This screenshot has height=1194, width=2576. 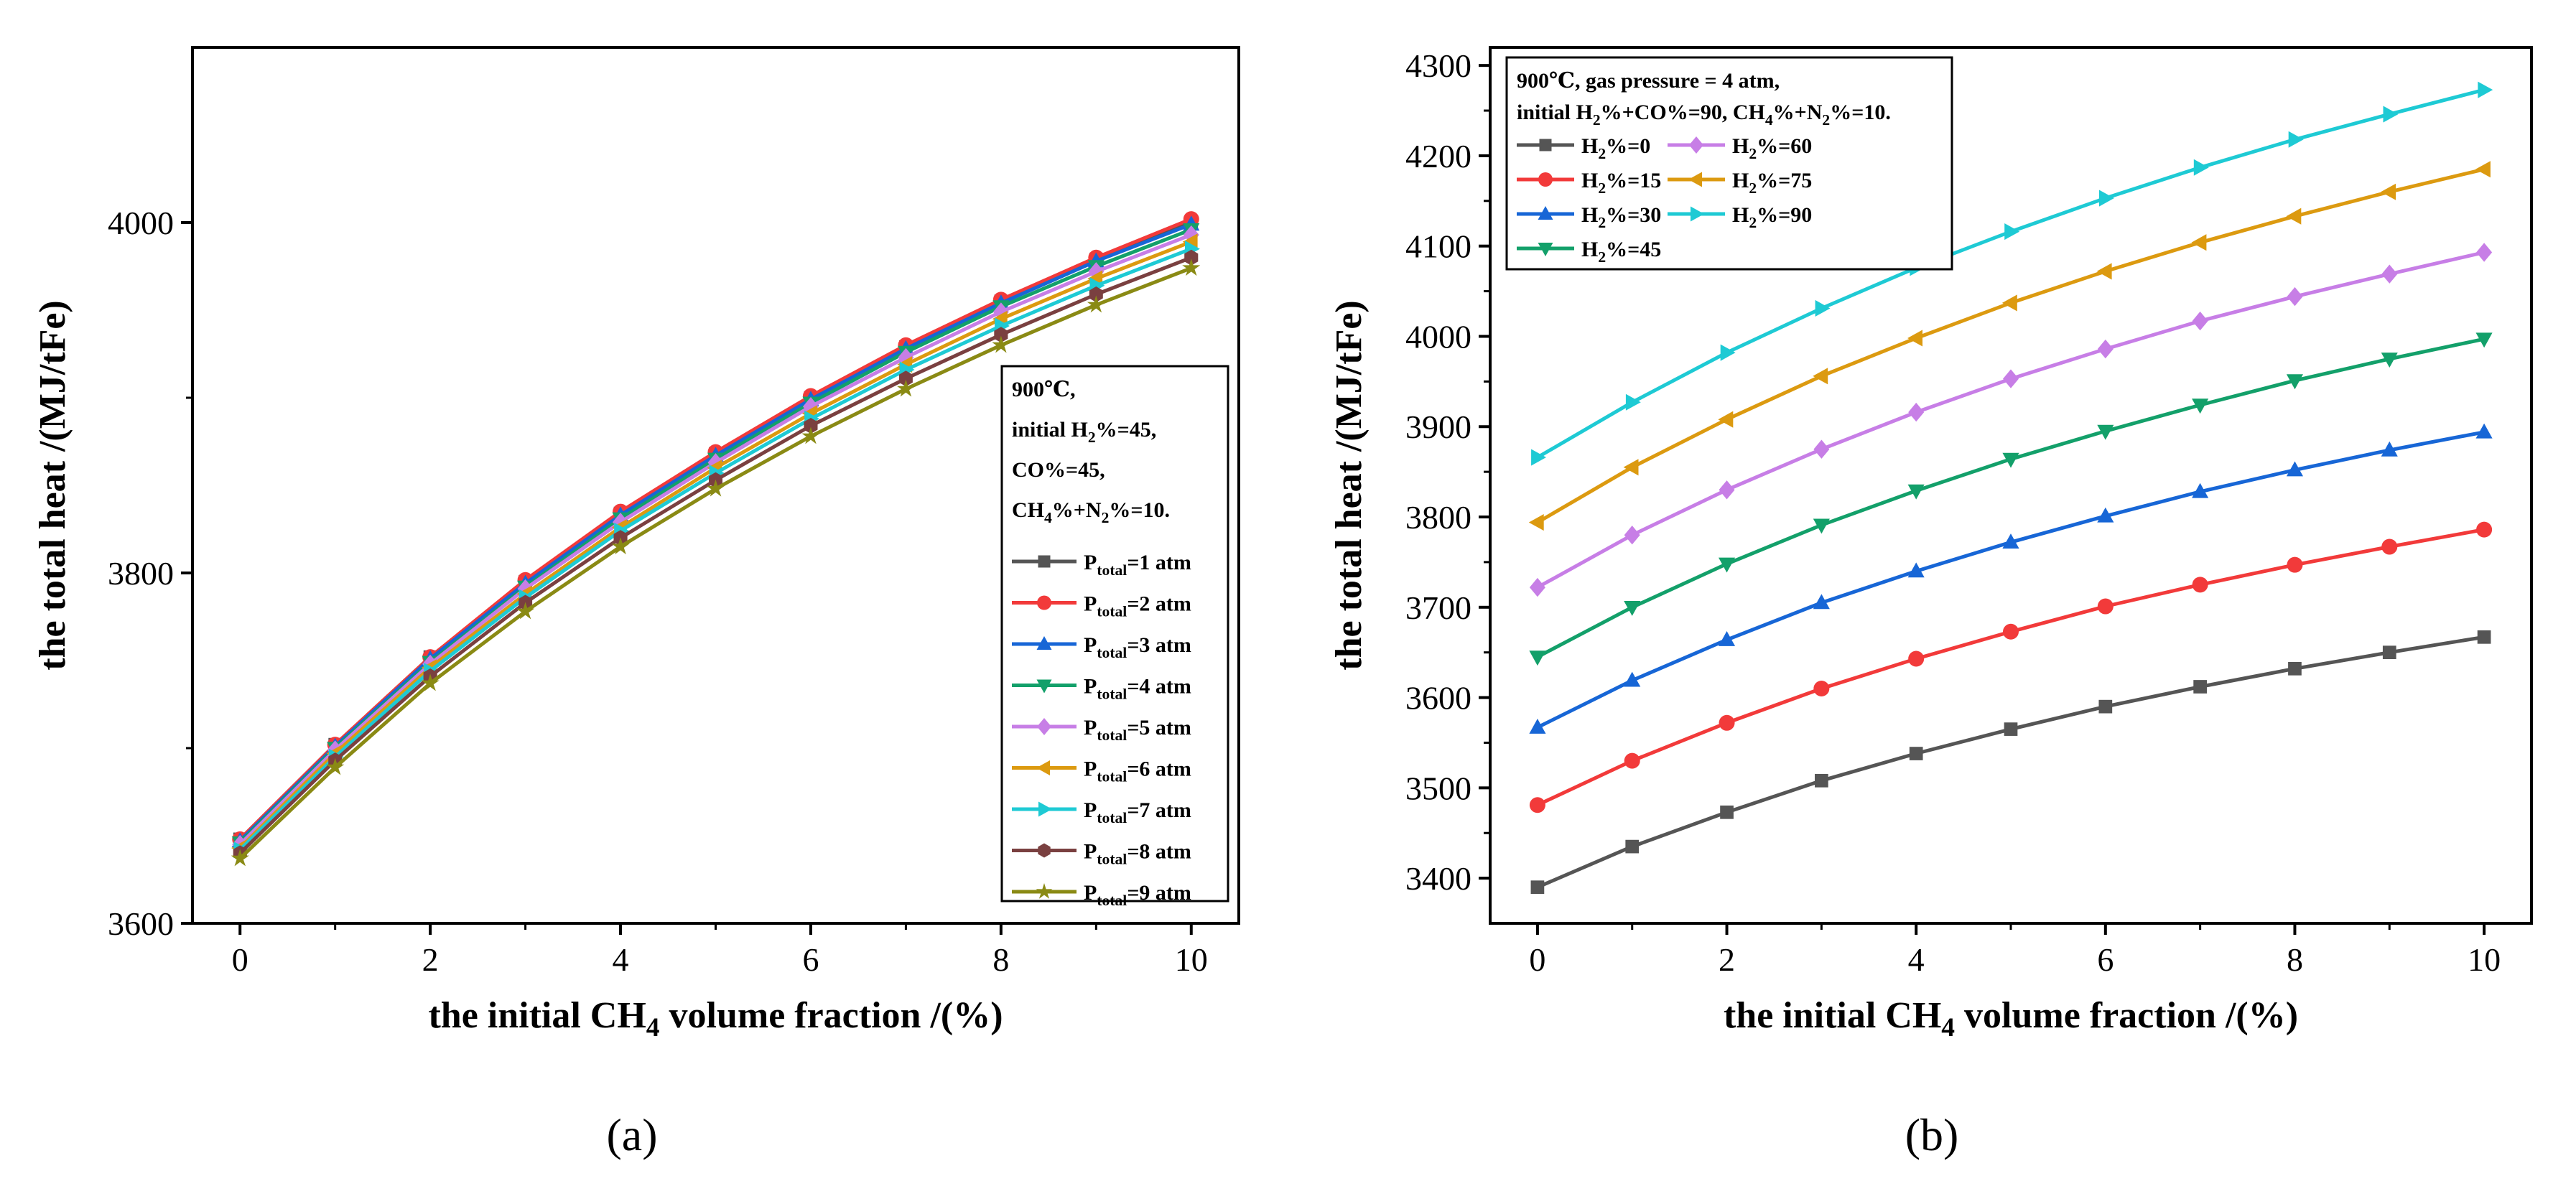 What do you see at coordinates (1438, 427) in the screenshot?
I see `y-tick-label: 3900` at bounding box center [1438, 427].